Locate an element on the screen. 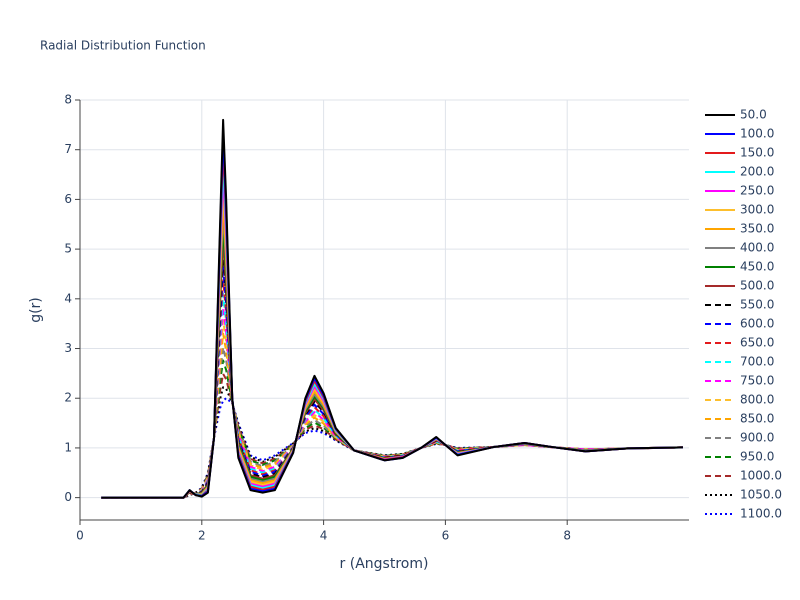 The width and height of the screenshot is (800, 600). legend-label: 250.0 is located at coordinates (757, 191).